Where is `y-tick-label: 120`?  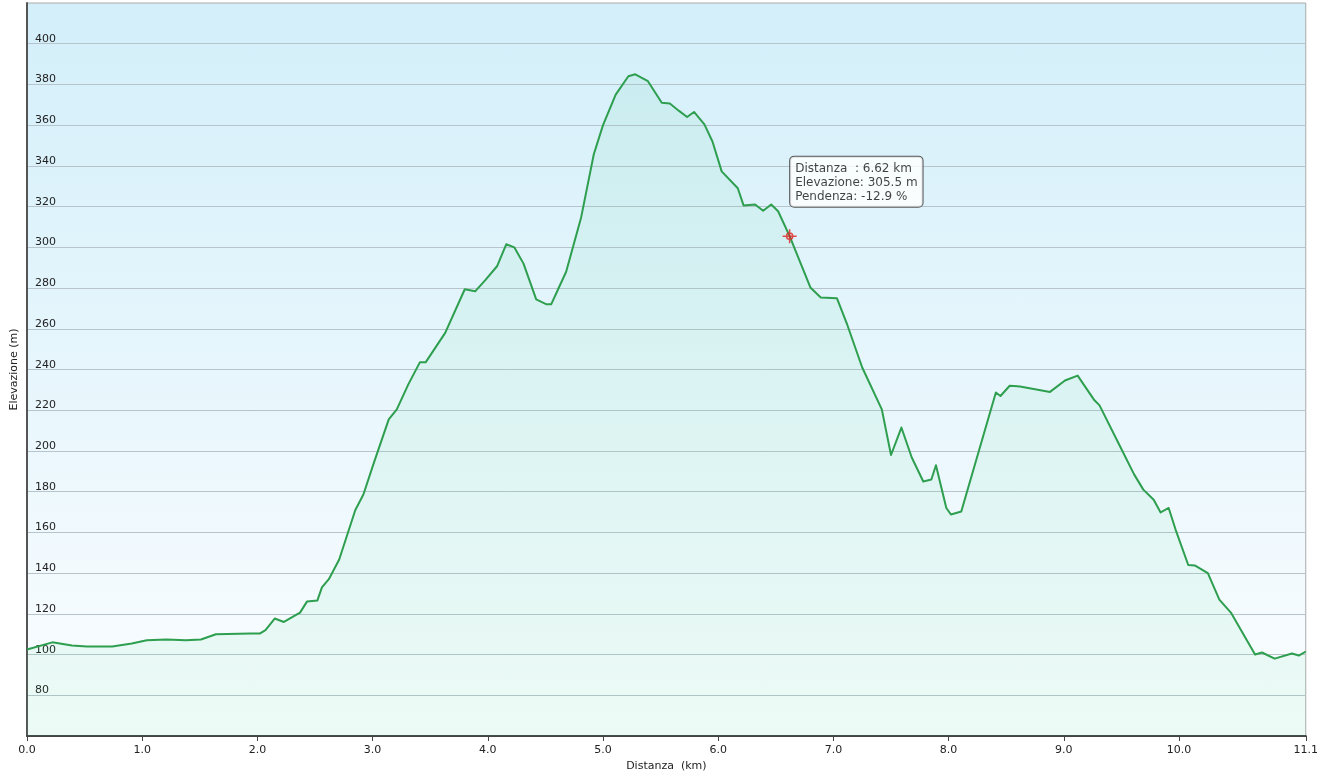 y-tick-label: 120 is located at coordinates (45, 608).